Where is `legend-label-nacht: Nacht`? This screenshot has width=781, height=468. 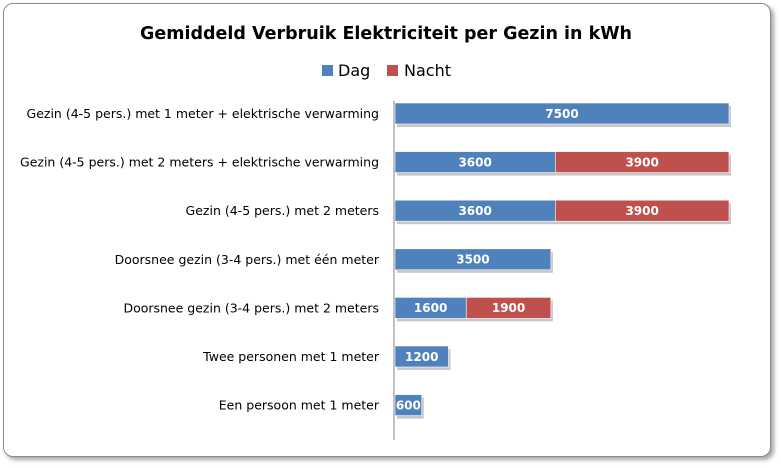 legend-label-nacht: Nacht is located at coordinates (427, 70).